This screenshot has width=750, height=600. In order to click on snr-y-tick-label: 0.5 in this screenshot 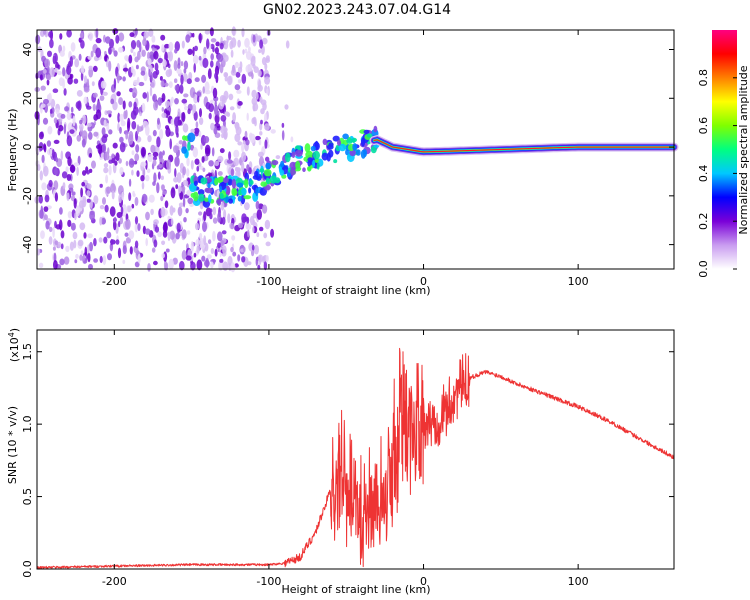, I will do `click(27, 497)`.